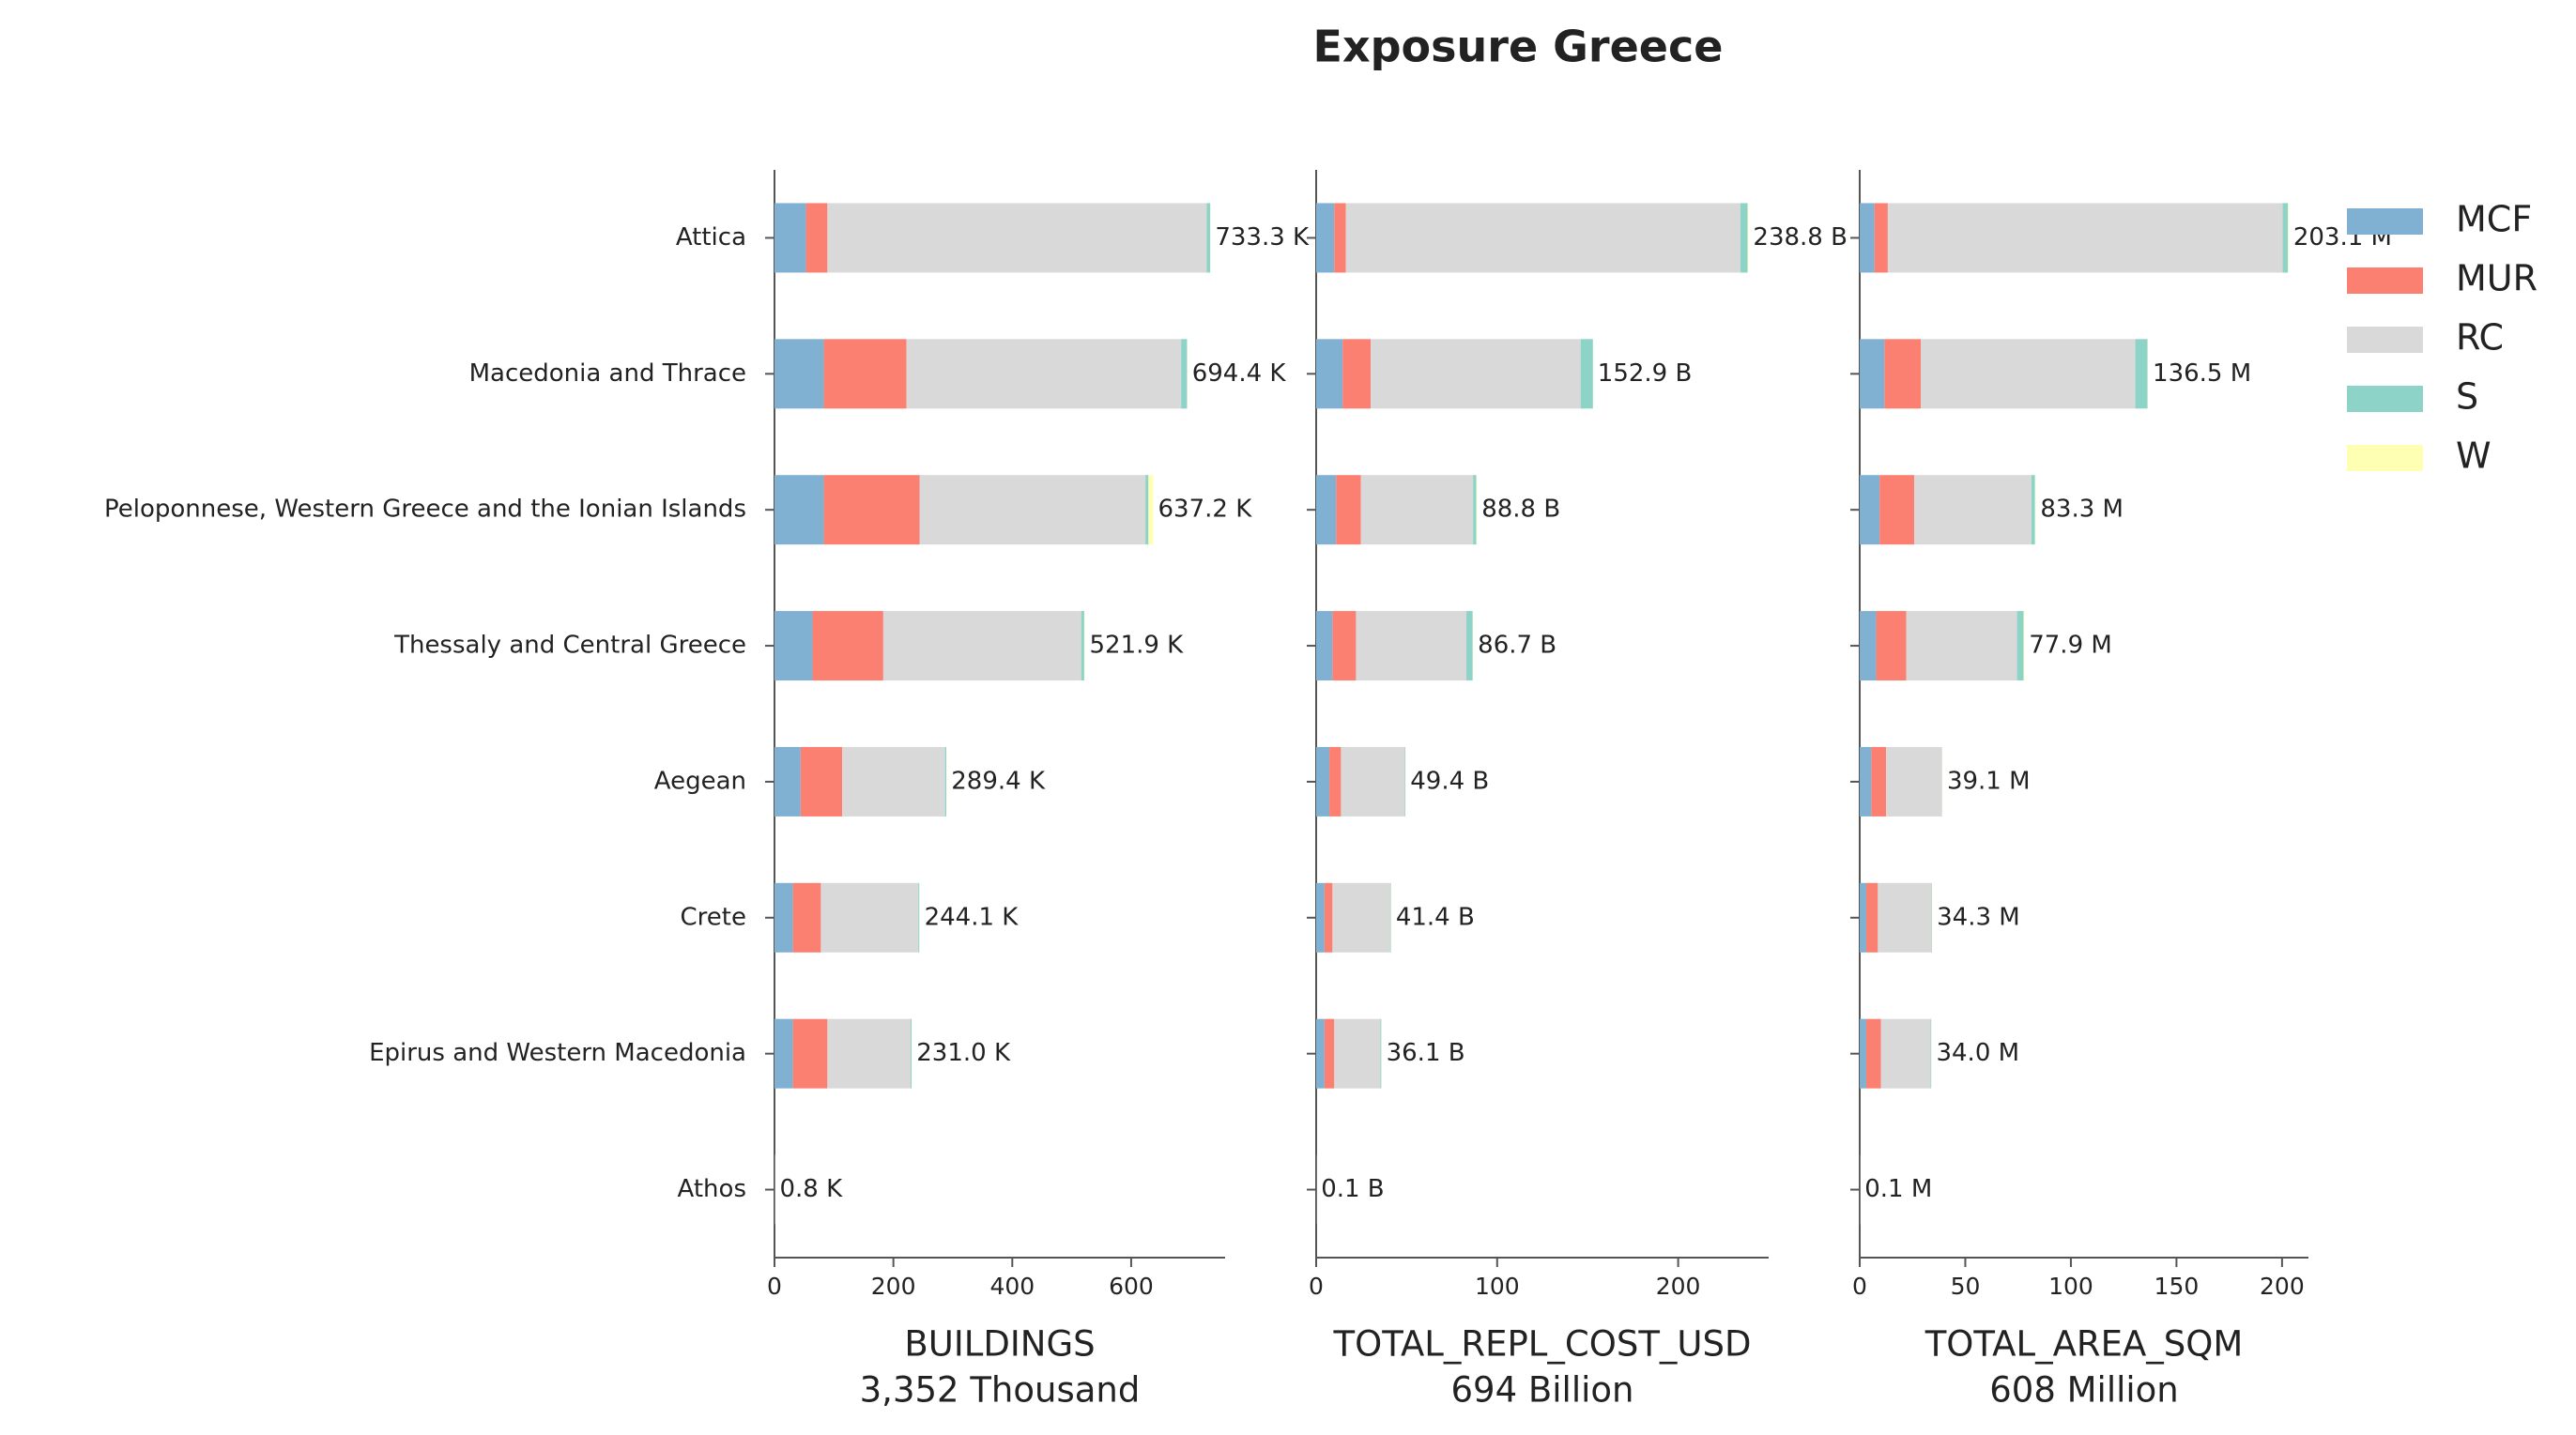 The width and height of the screenshot is (2576, 1435). What do you see at coordinates (570, 646) in the screenshot?
I see `category-label: Thessaly and Central Greece` at bounding box center [570, 646].